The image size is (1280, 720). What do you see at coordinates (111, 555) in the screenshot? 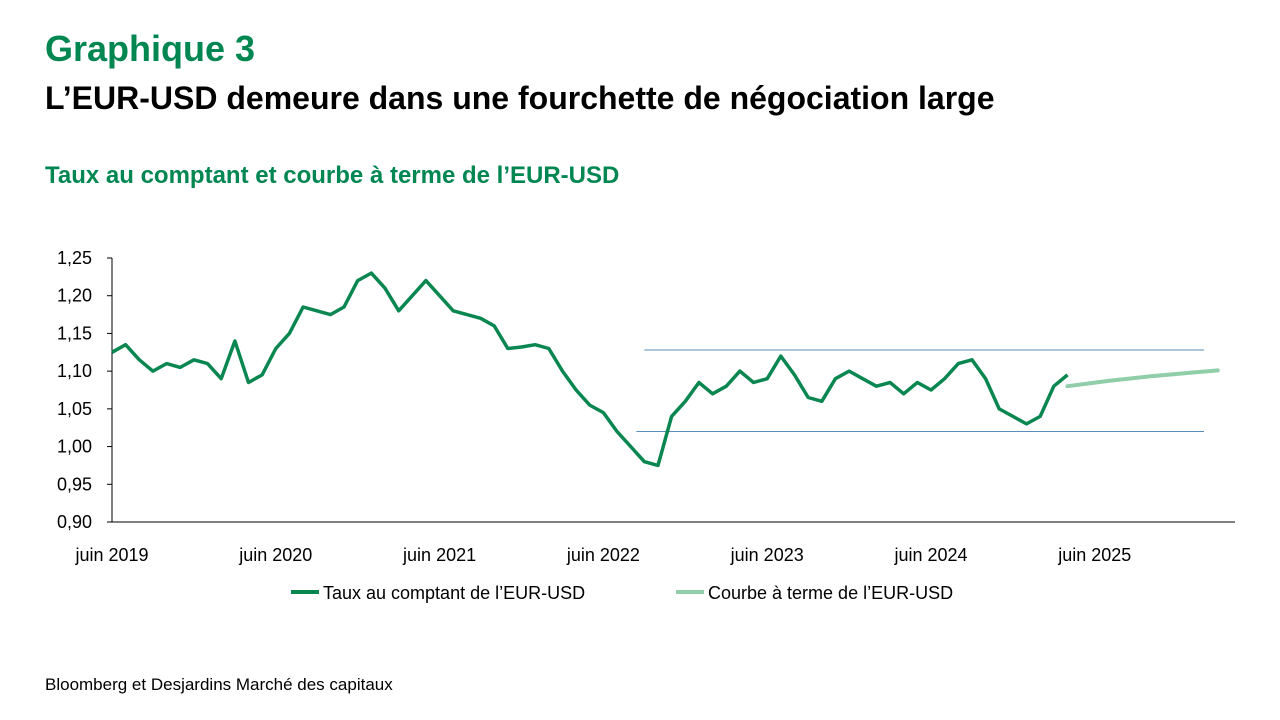
I see `x-tick-label: juin 2019` at bounding box center [111, 555].